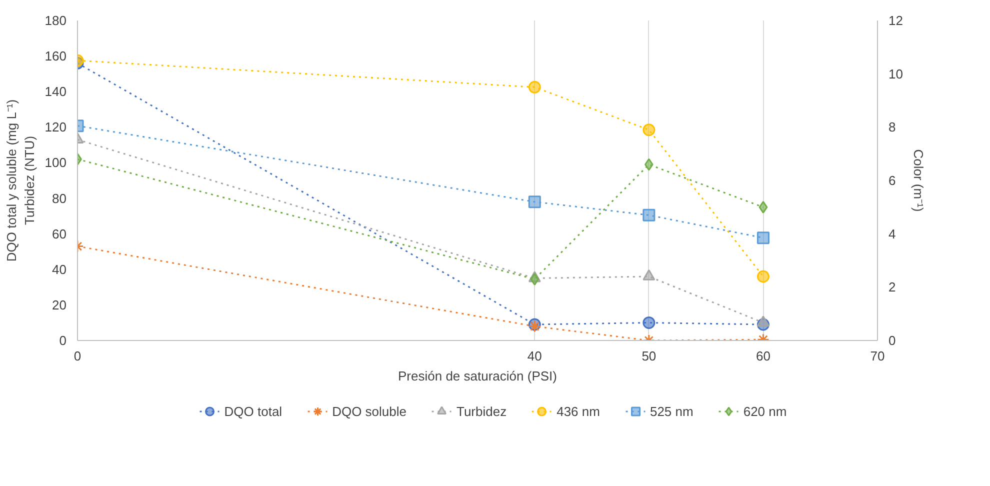 The width and height of the screenshot is (990, 486). I want to click on y-tick-label: 40, so click(59, 269).